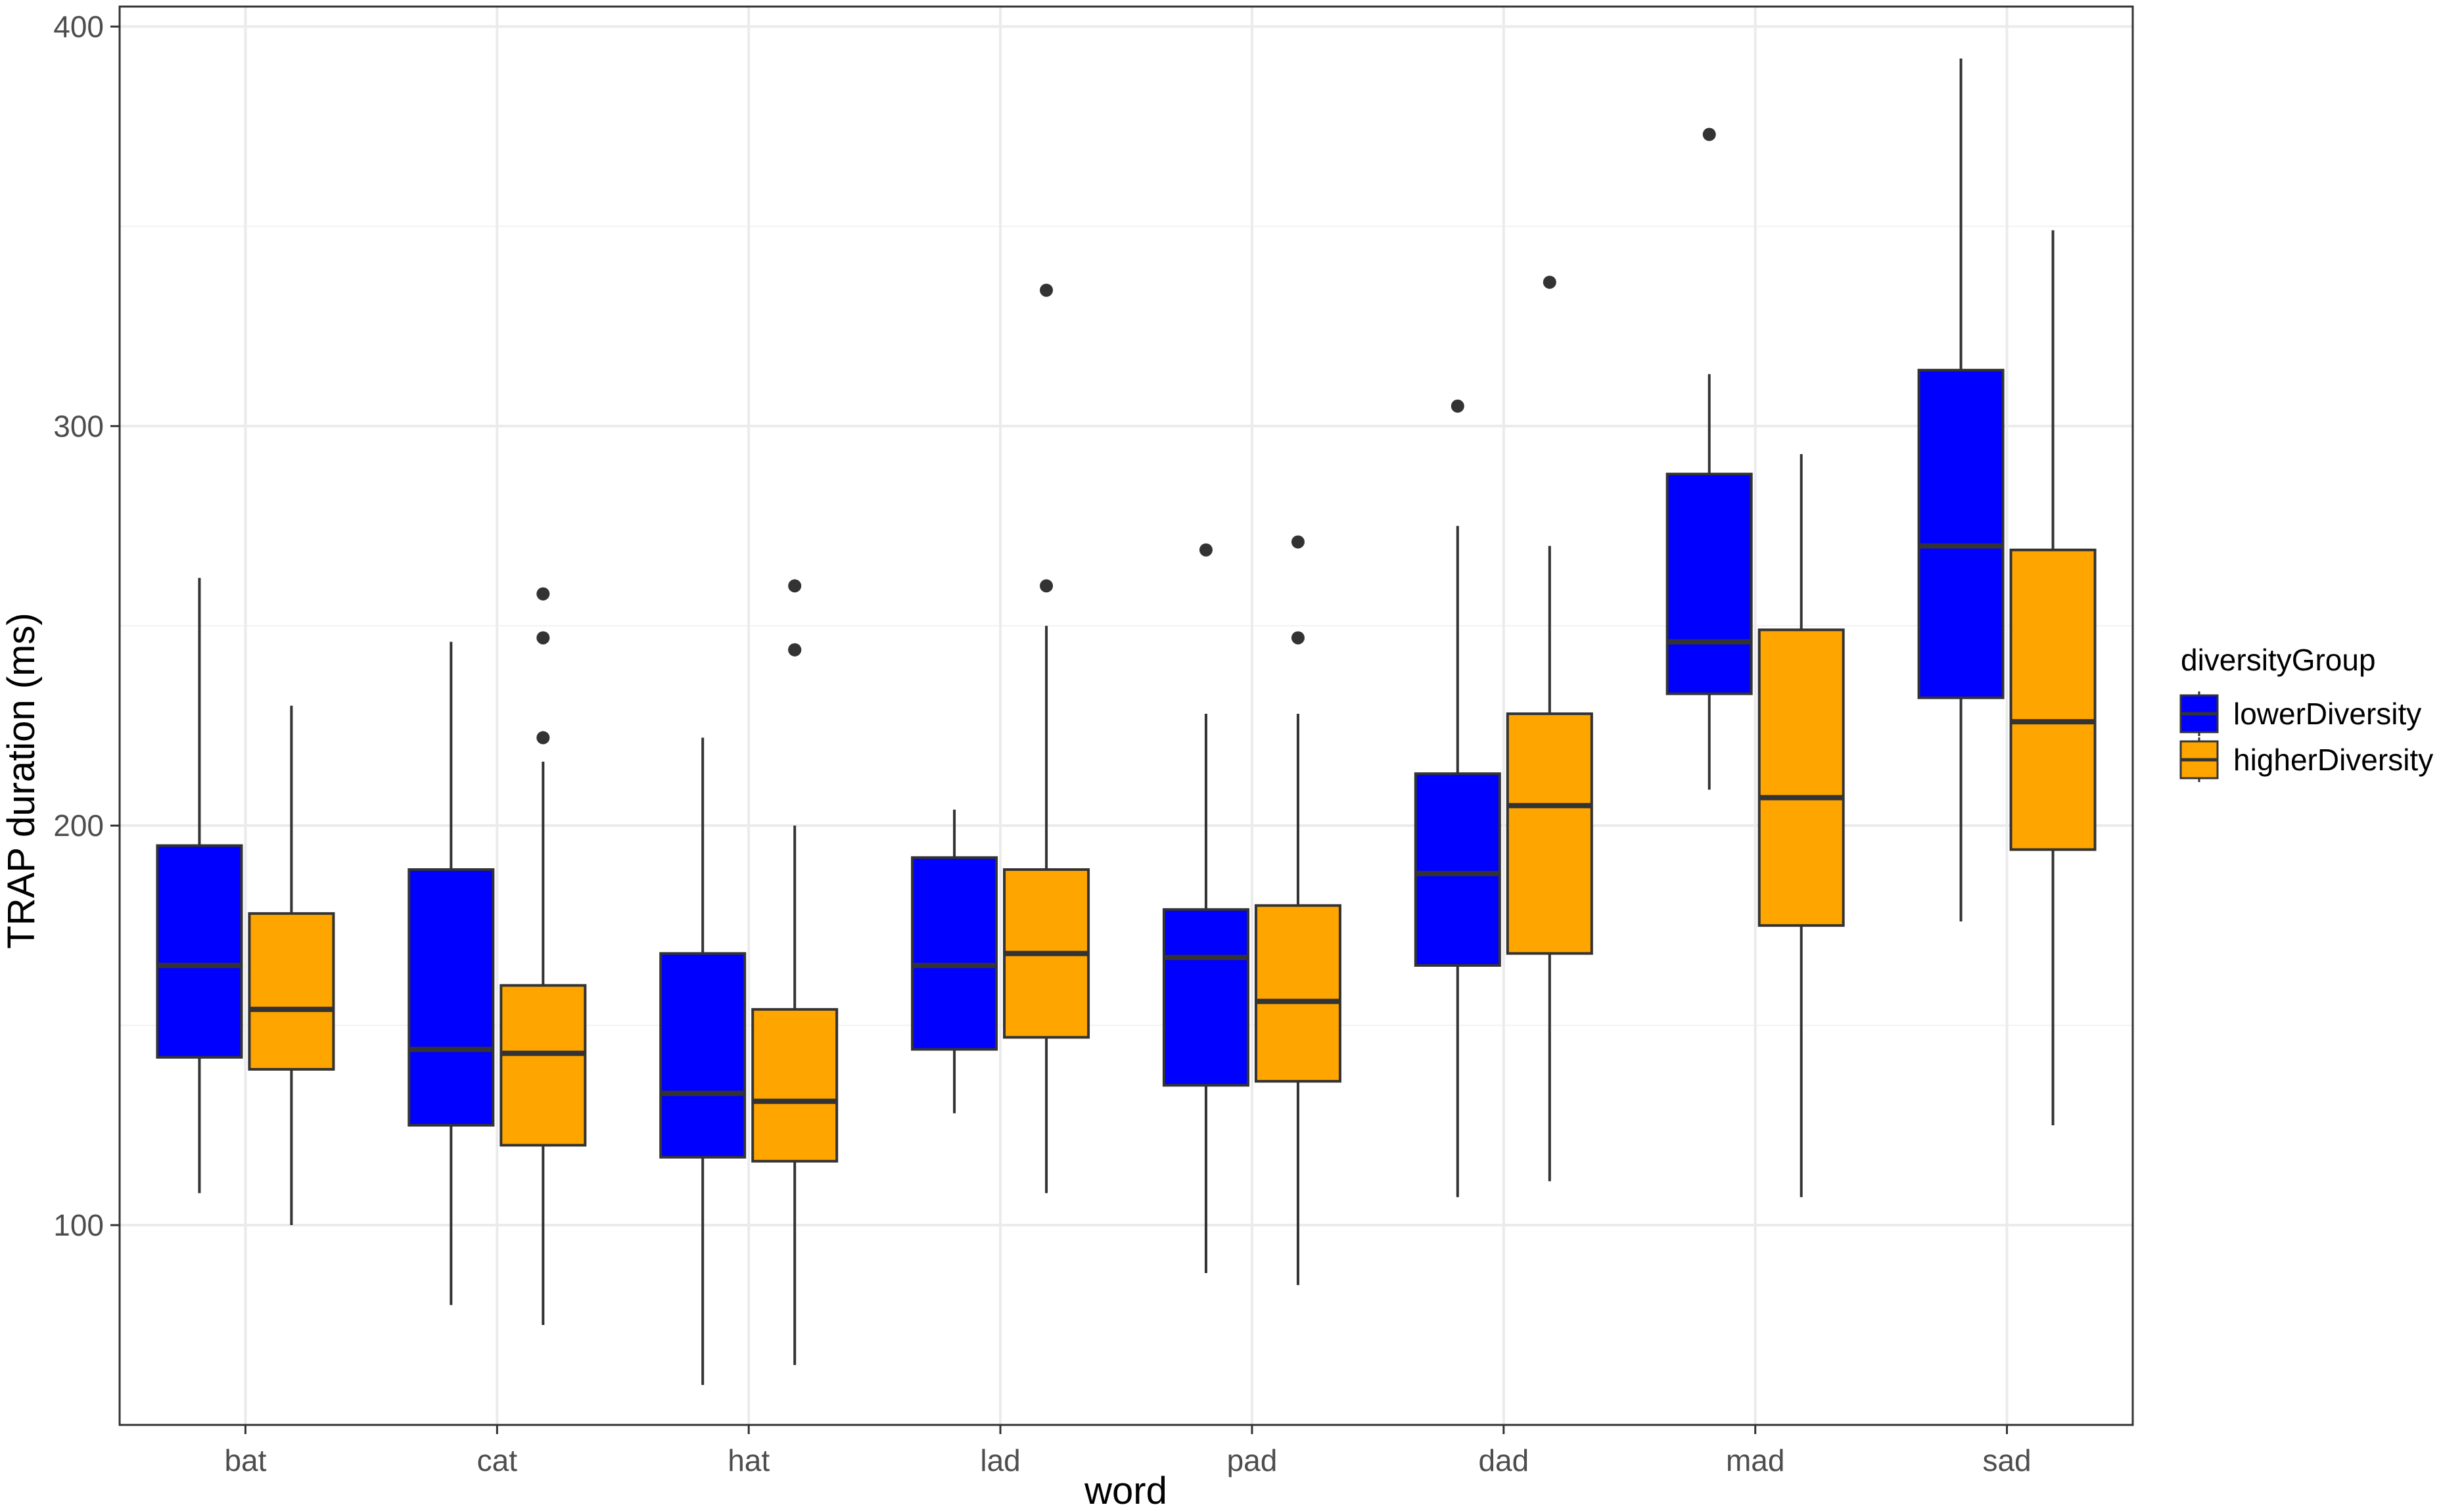 This screenshot has width=2464, height=1511. I want to click on x-tick-label: dad, so click(1503, 1460).